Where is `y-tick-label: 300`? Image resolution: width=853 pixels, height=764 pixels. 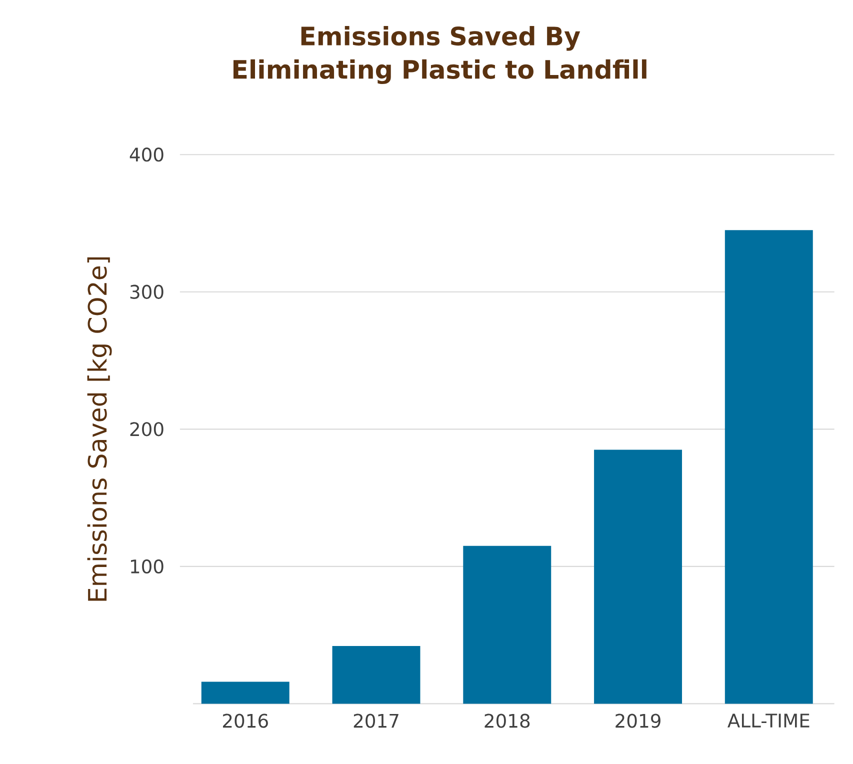 y-tick-label: 300 is located at coordinates (147, 292).